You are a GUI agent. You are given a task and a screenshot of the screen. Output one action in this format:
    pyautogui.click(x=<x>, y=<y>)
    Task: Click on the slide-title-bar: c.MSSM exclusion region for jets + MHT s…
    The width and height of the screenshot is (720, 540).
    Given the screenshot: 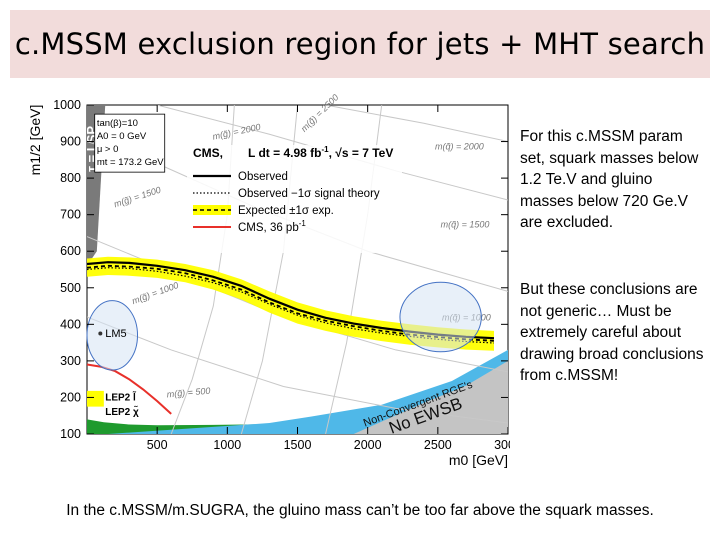 What is the action you would take?
    pyautogui.click(x=360, y=44)
    